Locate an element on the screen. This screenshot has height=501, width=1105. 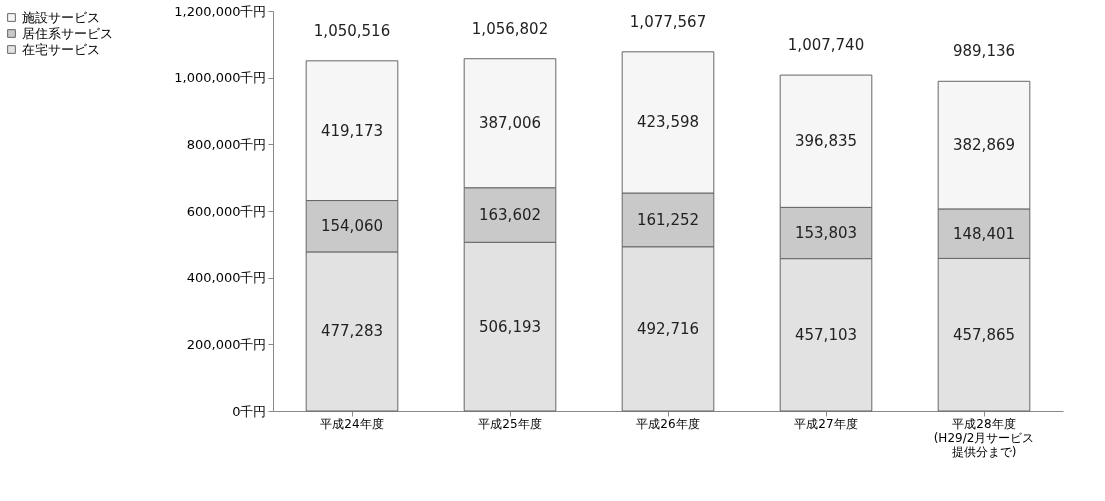
total-label: 1,056,802 is located at coordinates (510, 28).